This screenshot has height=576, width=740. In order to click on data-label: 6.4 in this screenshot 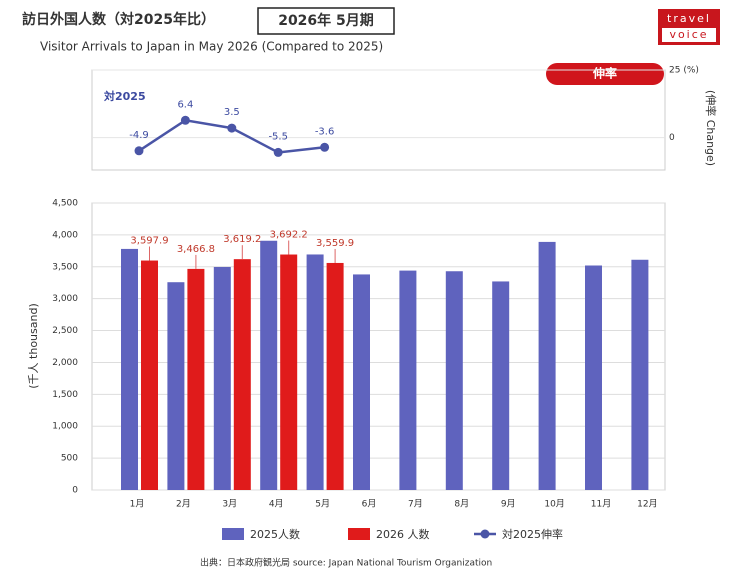, I will do `click(185, 104)`.